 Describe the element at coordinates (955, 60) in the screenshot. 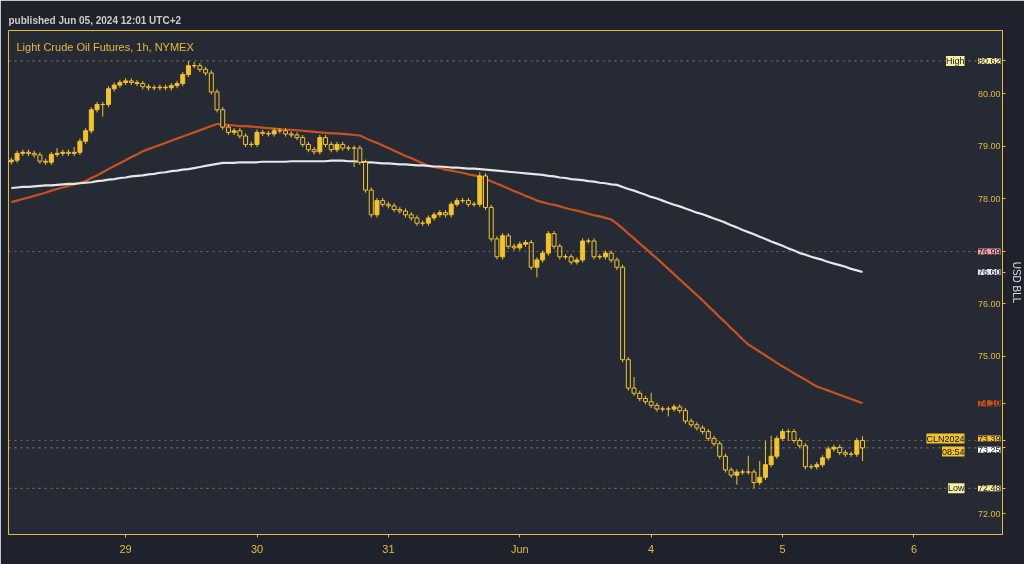

I see `ref-line-label: High` at that location.